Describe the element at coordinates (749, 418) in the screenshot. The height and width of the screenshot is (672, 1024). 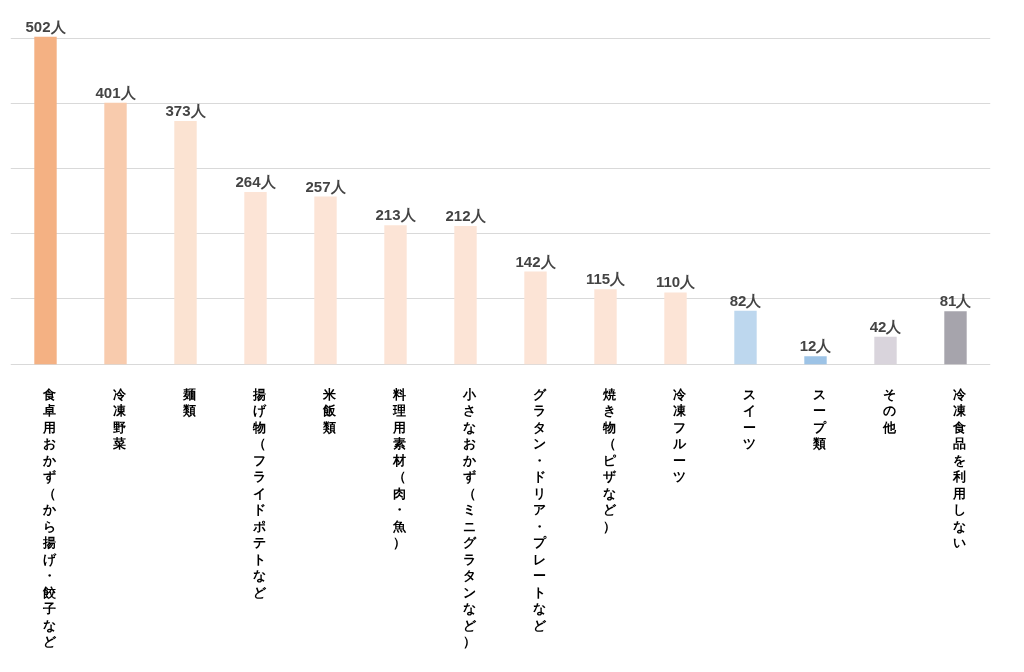
I see `x-tick-label: スイーツ` at that location.